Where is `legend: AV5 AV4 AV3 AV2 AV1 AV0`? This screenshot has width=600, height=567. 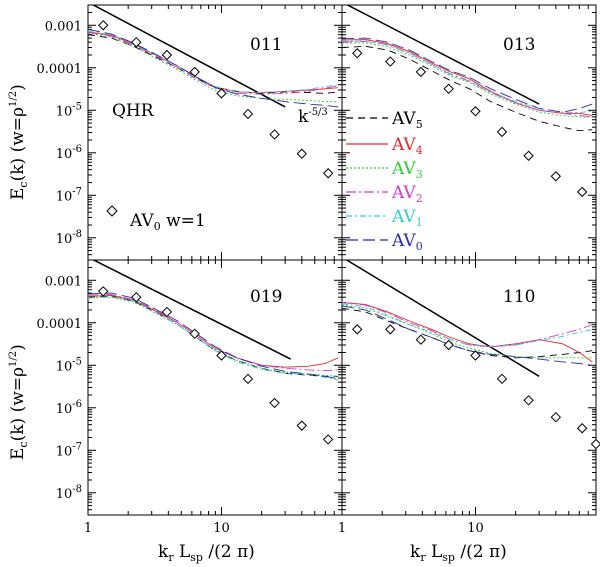 legend: AV5 AV4 AV3 AV2 AV1 AV0 is located at coordinates (384, 181).